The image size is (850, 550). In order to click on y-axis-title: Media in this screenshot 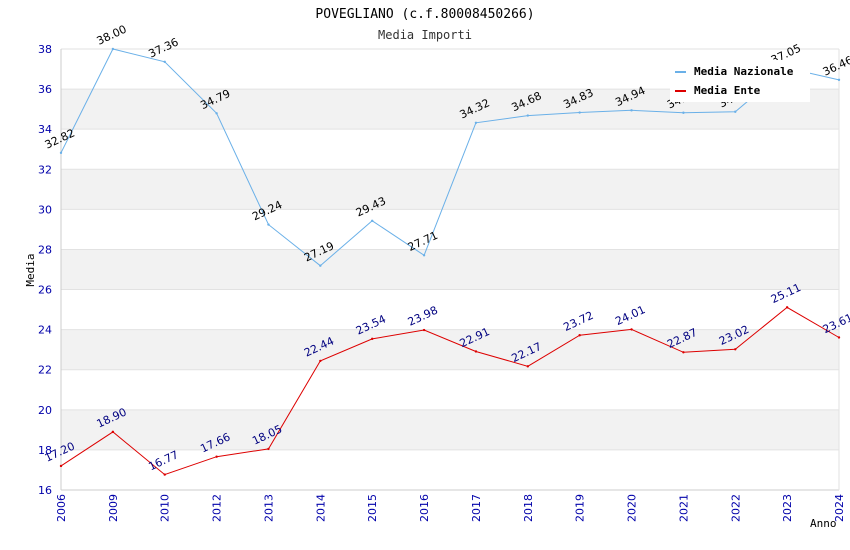, I will do `click(30, 269)`.